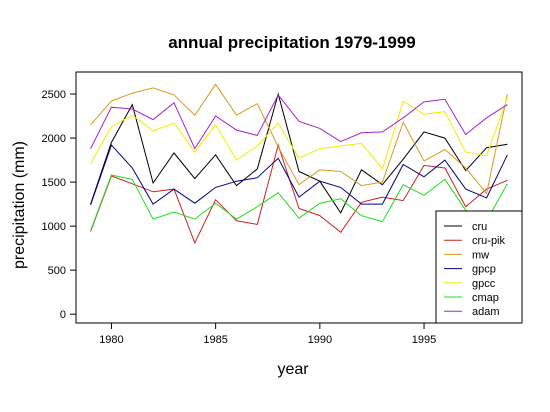 The height and width of the screenshot is (412, 550). Describe the element at coordinates (484, 284) in the screenshot. I see `legend-label: gpcc` at that location.